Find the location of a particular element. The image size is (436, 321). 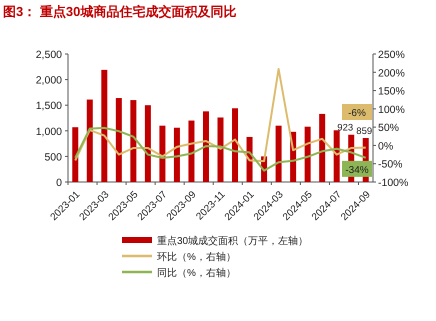

legend-label: 同比（%，右轴） is located at coordinates (196, 273).